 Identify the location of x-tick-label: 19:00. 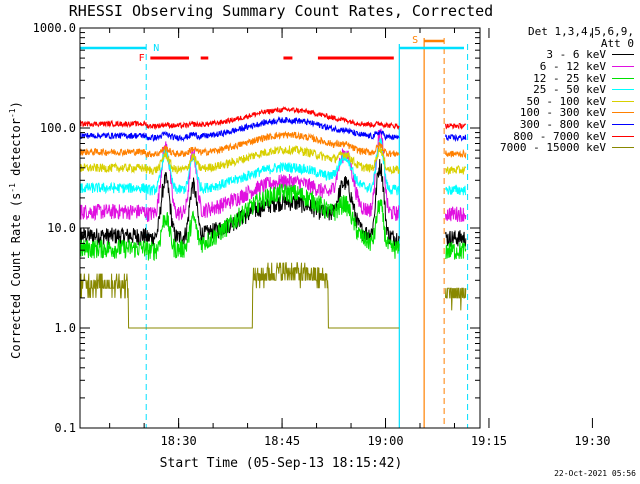
(385, 441).